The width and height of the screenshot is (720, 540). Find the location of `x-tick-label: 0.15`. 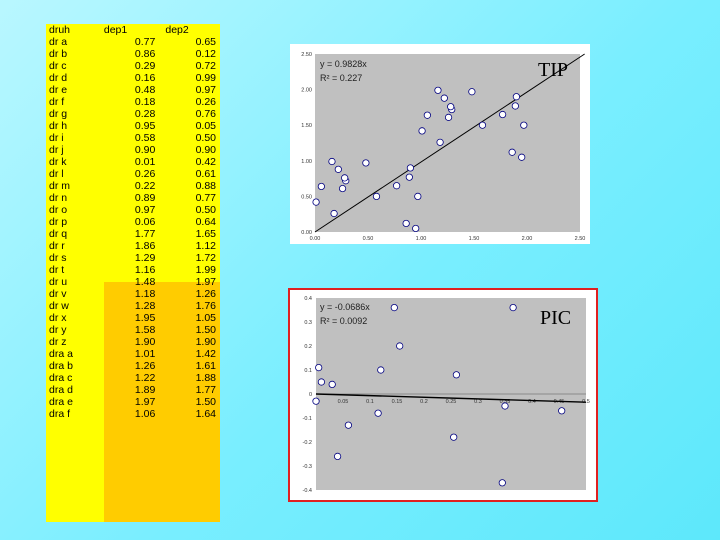

x-tick-label: 0.15 is located at coordinates (397, 402).